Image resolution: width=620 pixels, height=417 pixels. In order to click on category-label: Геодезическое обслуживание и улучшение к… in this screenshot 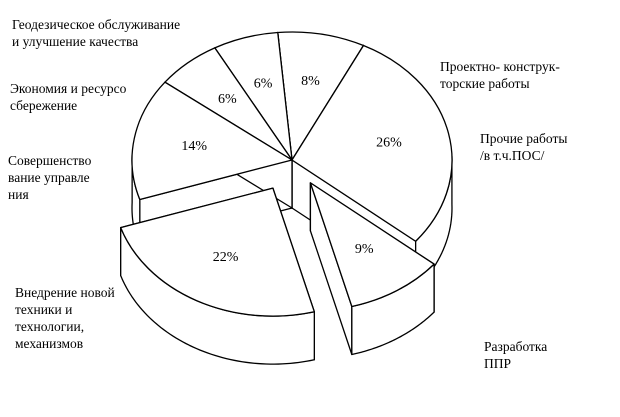, I will do `click(96, 33)`.